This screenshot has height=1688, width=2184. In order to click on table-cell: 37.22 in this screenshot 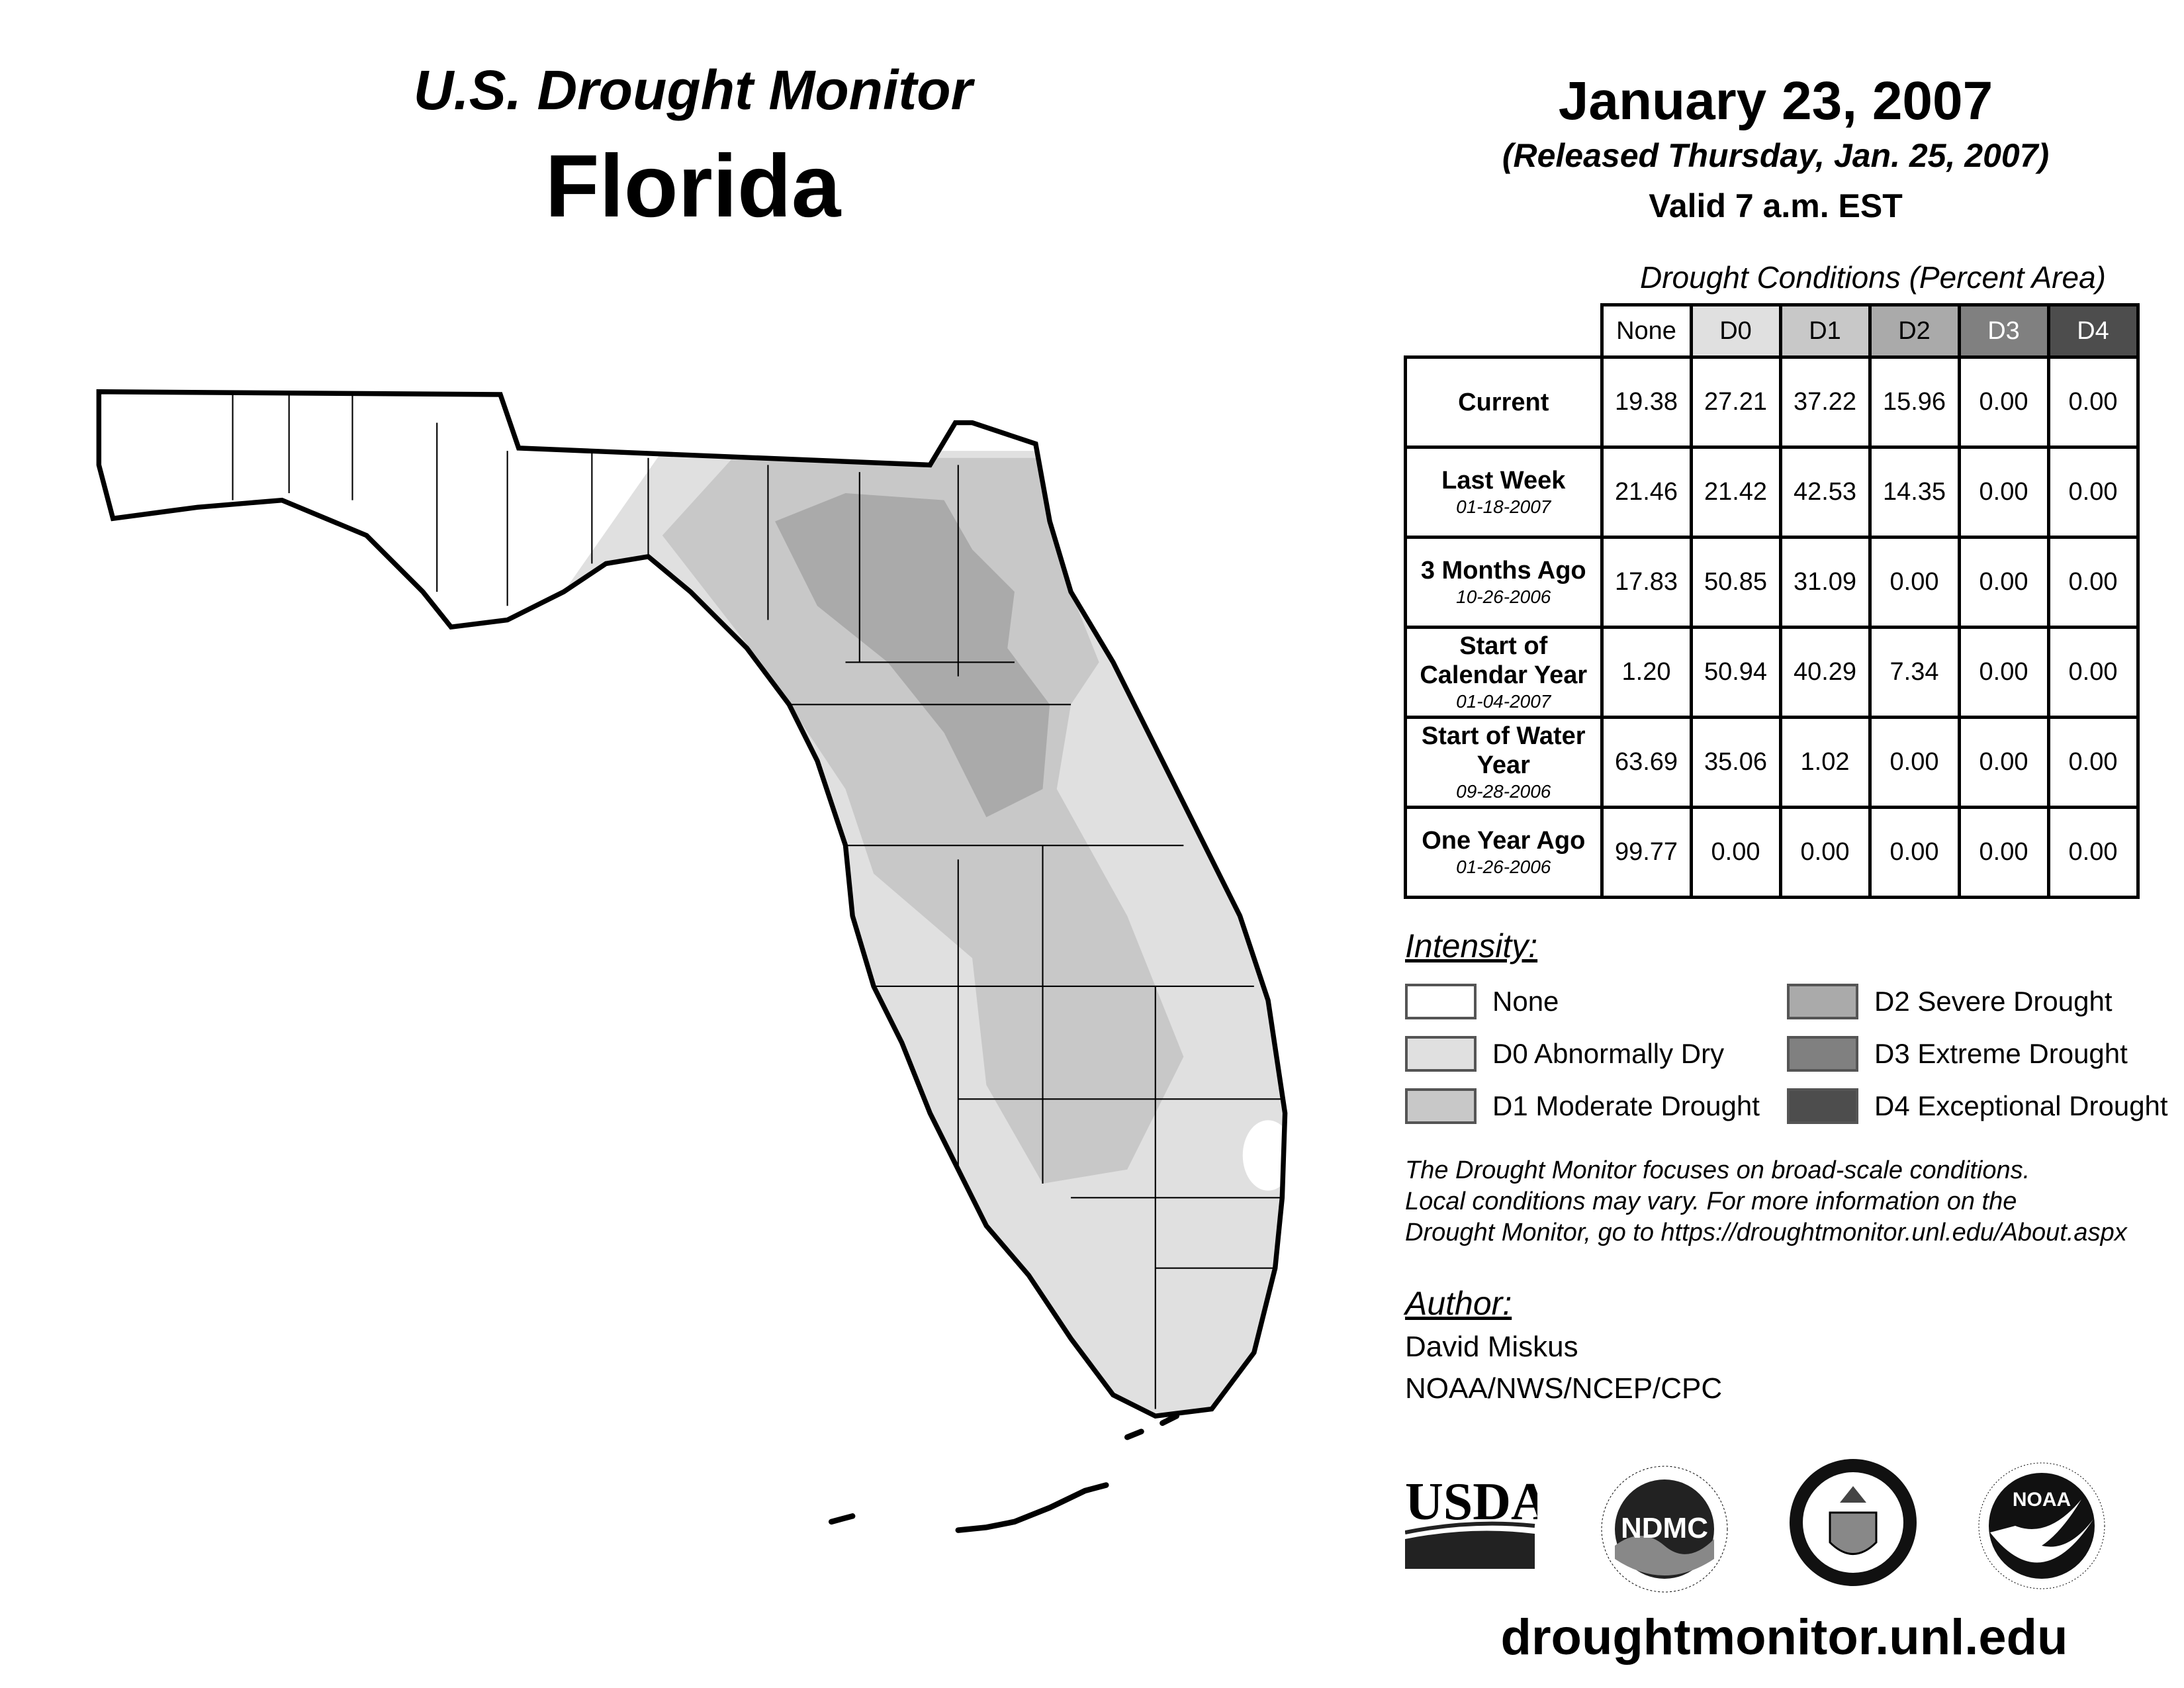, I will do `click(1825, 402)`.